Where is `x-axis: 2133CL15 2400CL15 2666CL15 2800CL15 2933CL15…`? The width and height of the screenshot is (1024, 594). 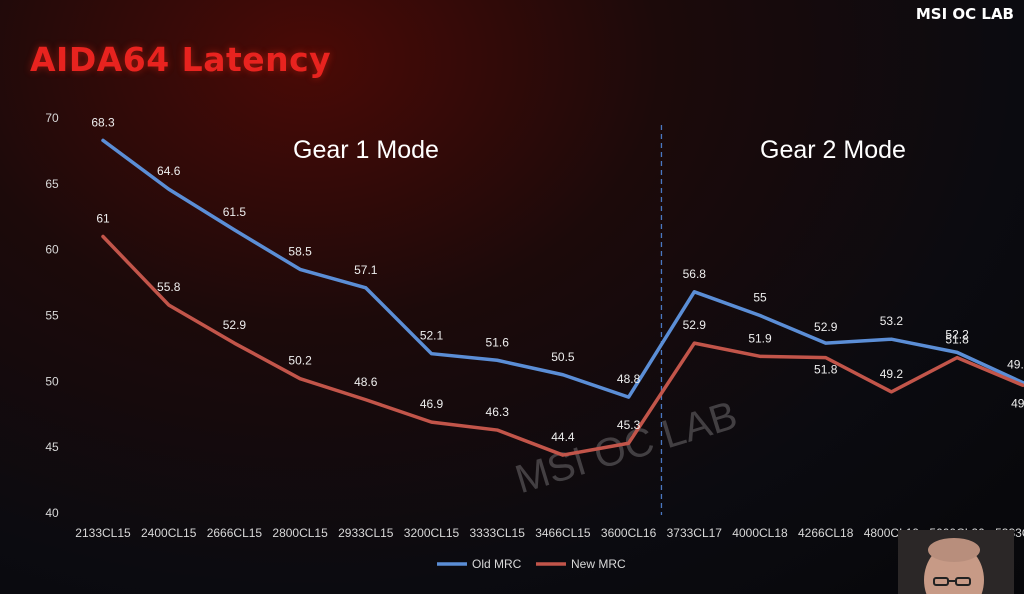 x-axis: 2133CL15 2400CL15 2666CL15 2800CL15 2933CL15… is located at coordinates (549, 533).